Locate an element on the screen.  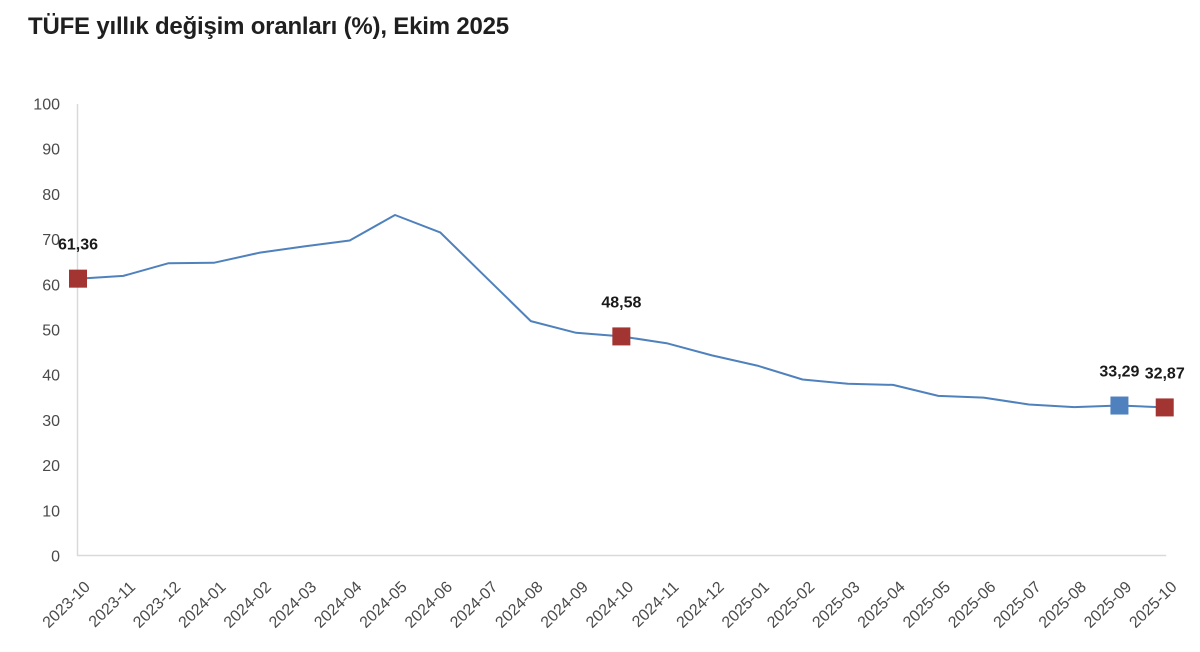
x-tick-label: 2023-12 is located at coordinates (157, 605).